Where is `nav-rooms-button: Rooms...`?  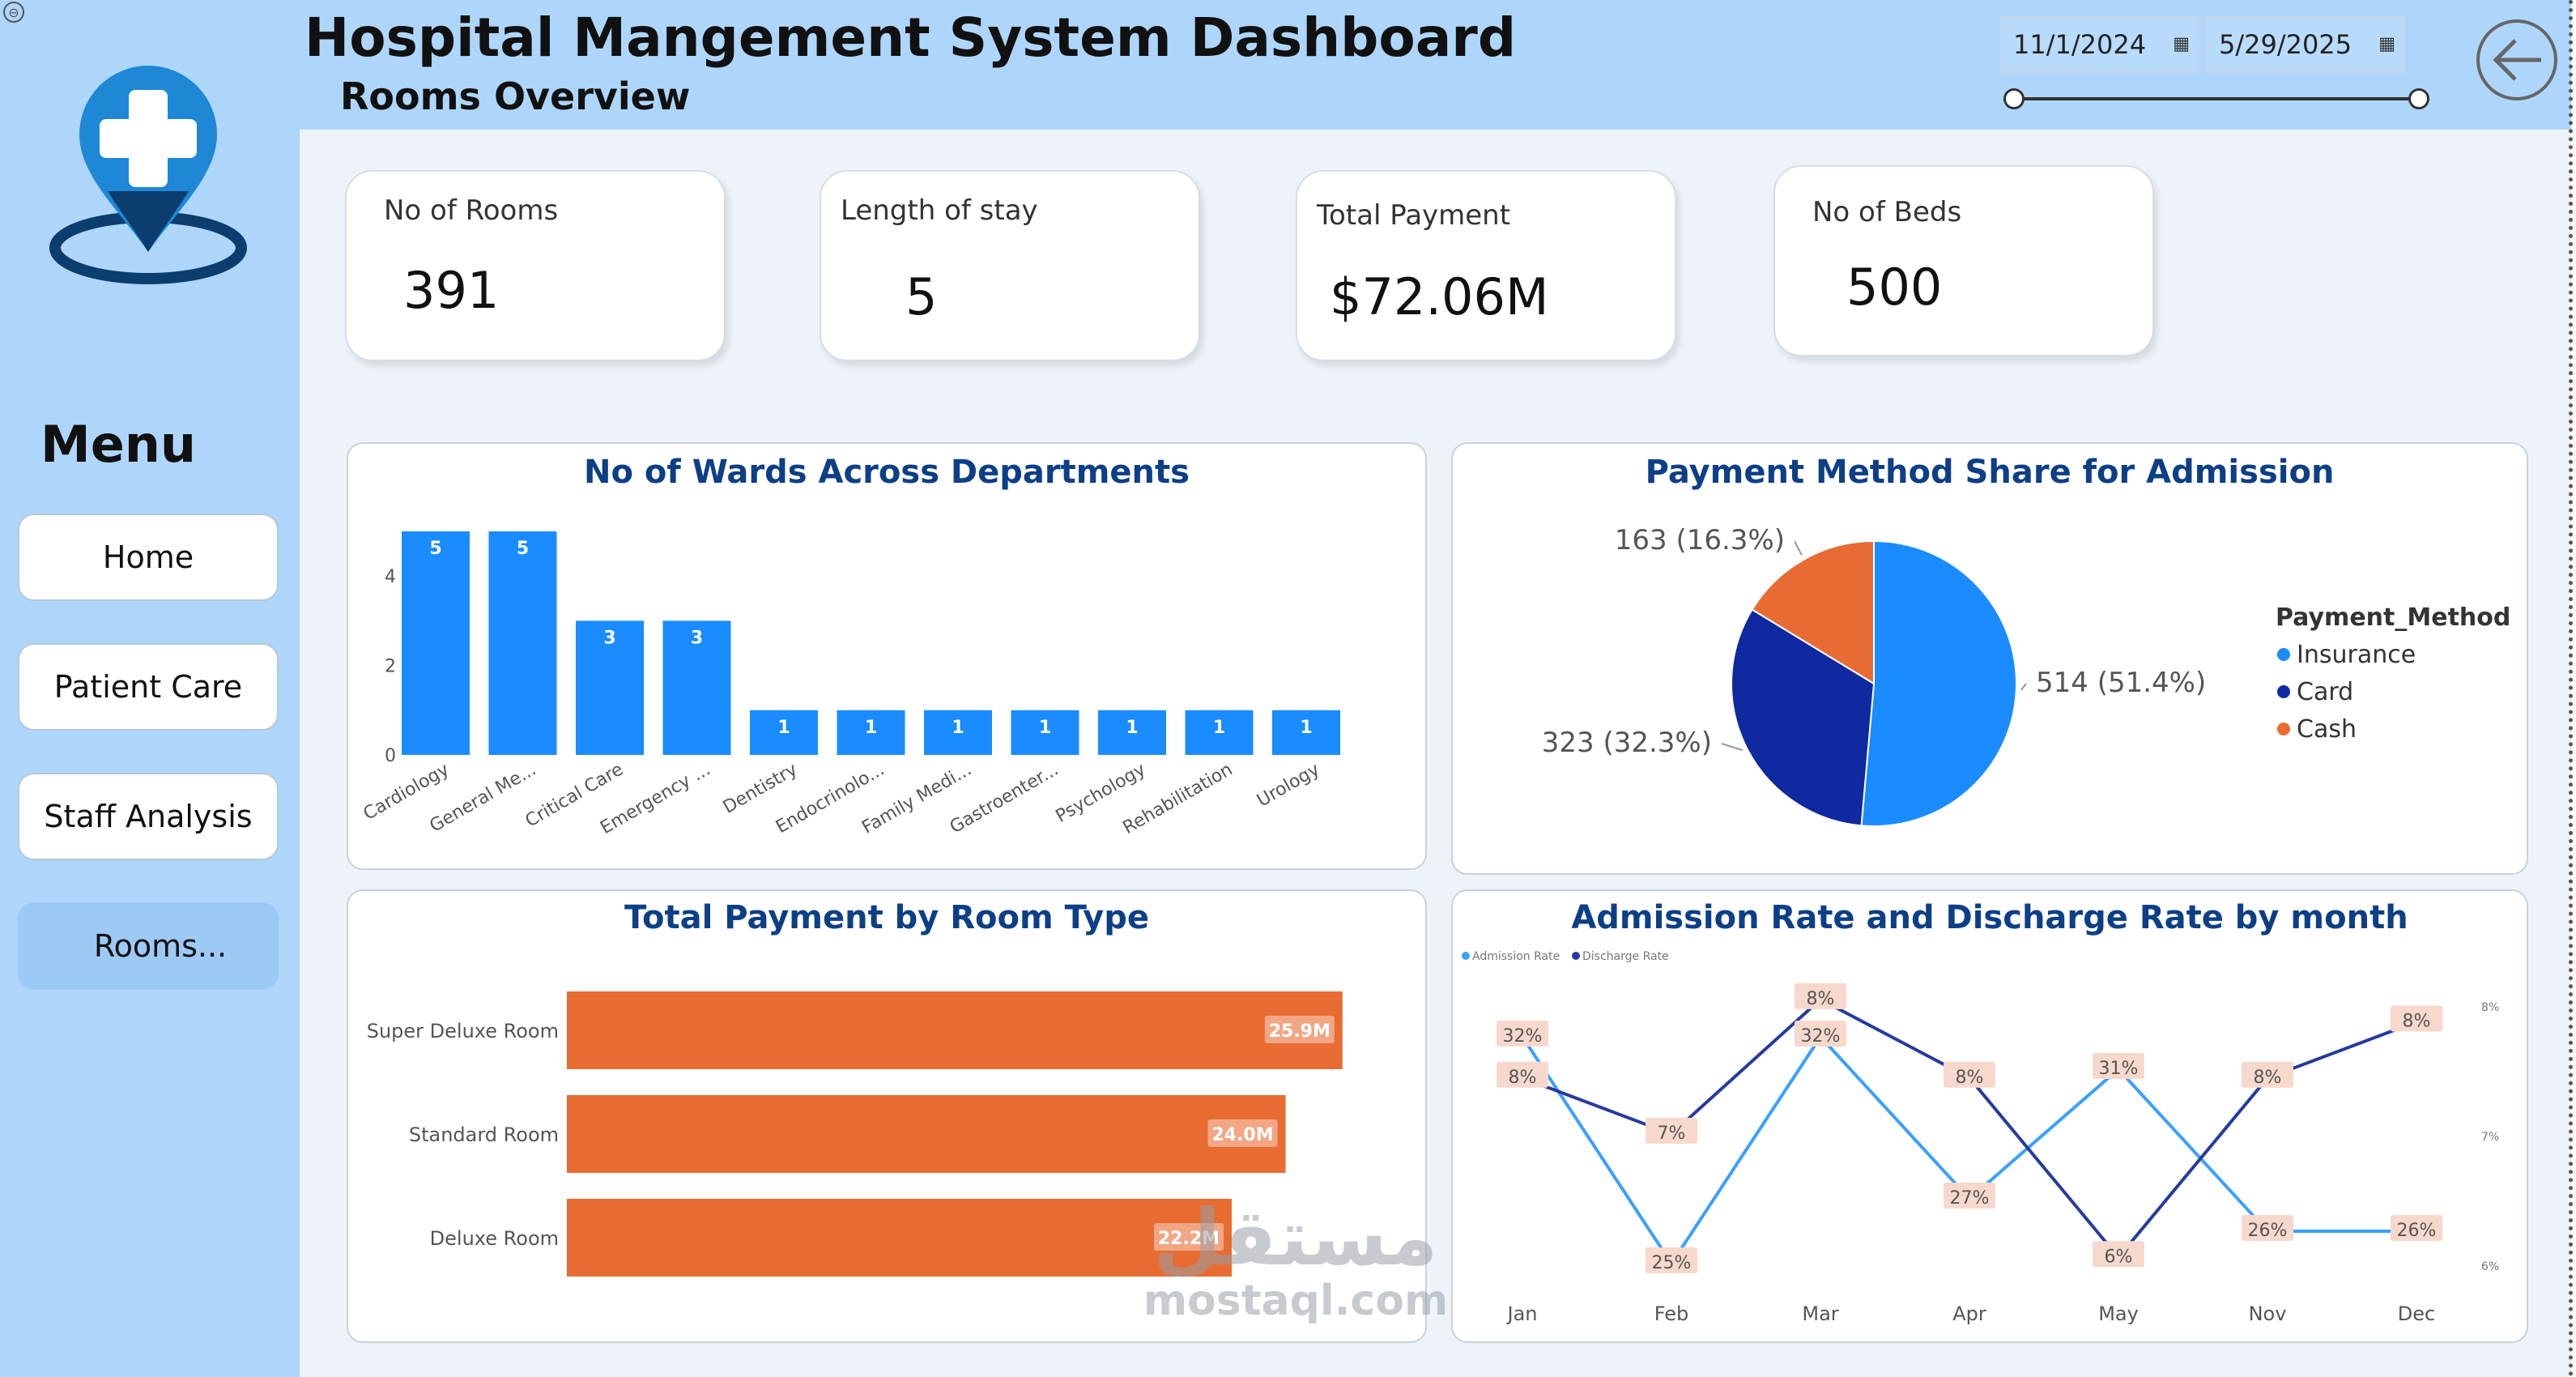 nav-rooms-button: Rooms... is located at coordinates (148, 946).